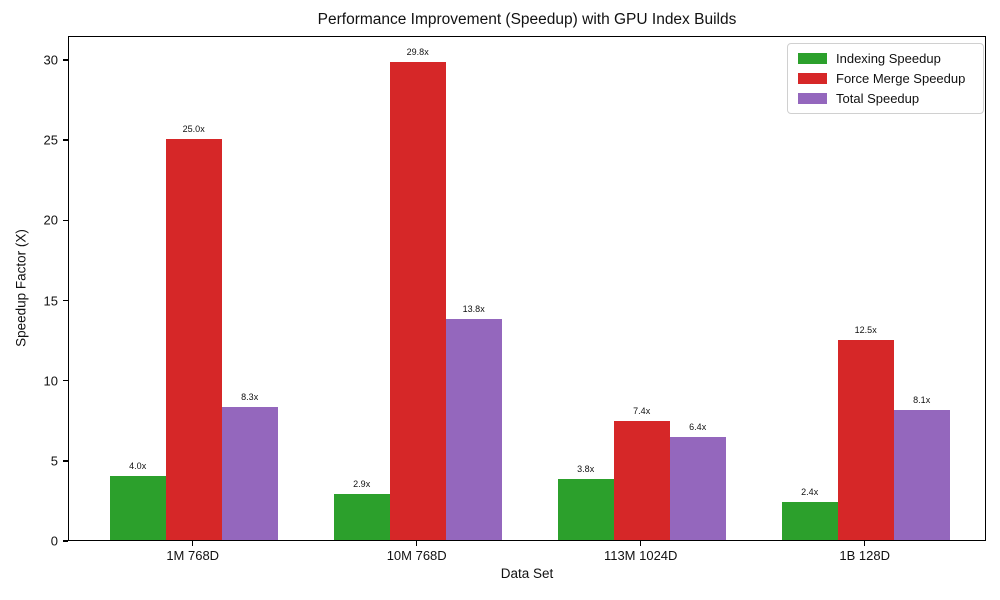 The height and width of the screenshot is (600, 1000). What do you see at coordinates (641, 480) in the screenshot?
I see `bar-force-merge-speedup-113m-1024d` at bounding box center [641, 480].